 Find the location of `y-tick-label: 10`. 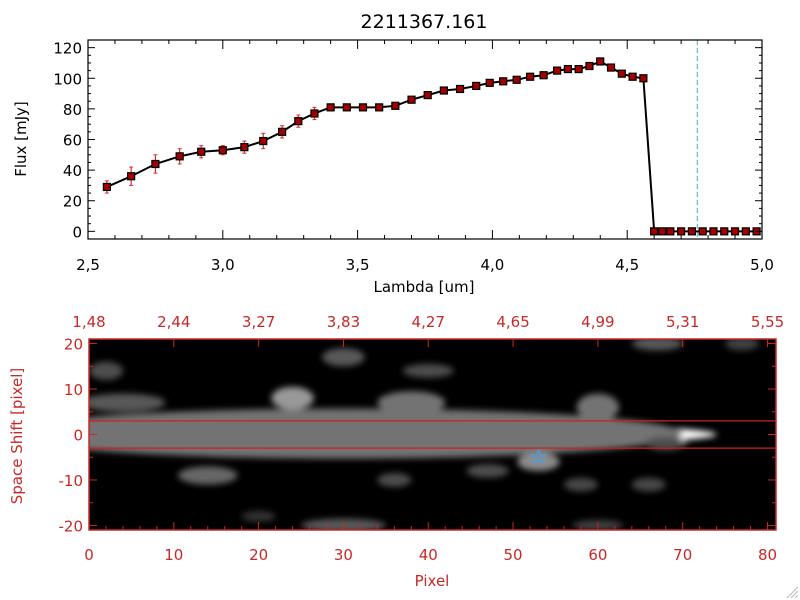

y-tick-label: 10 is located at coordinates (73, 390).